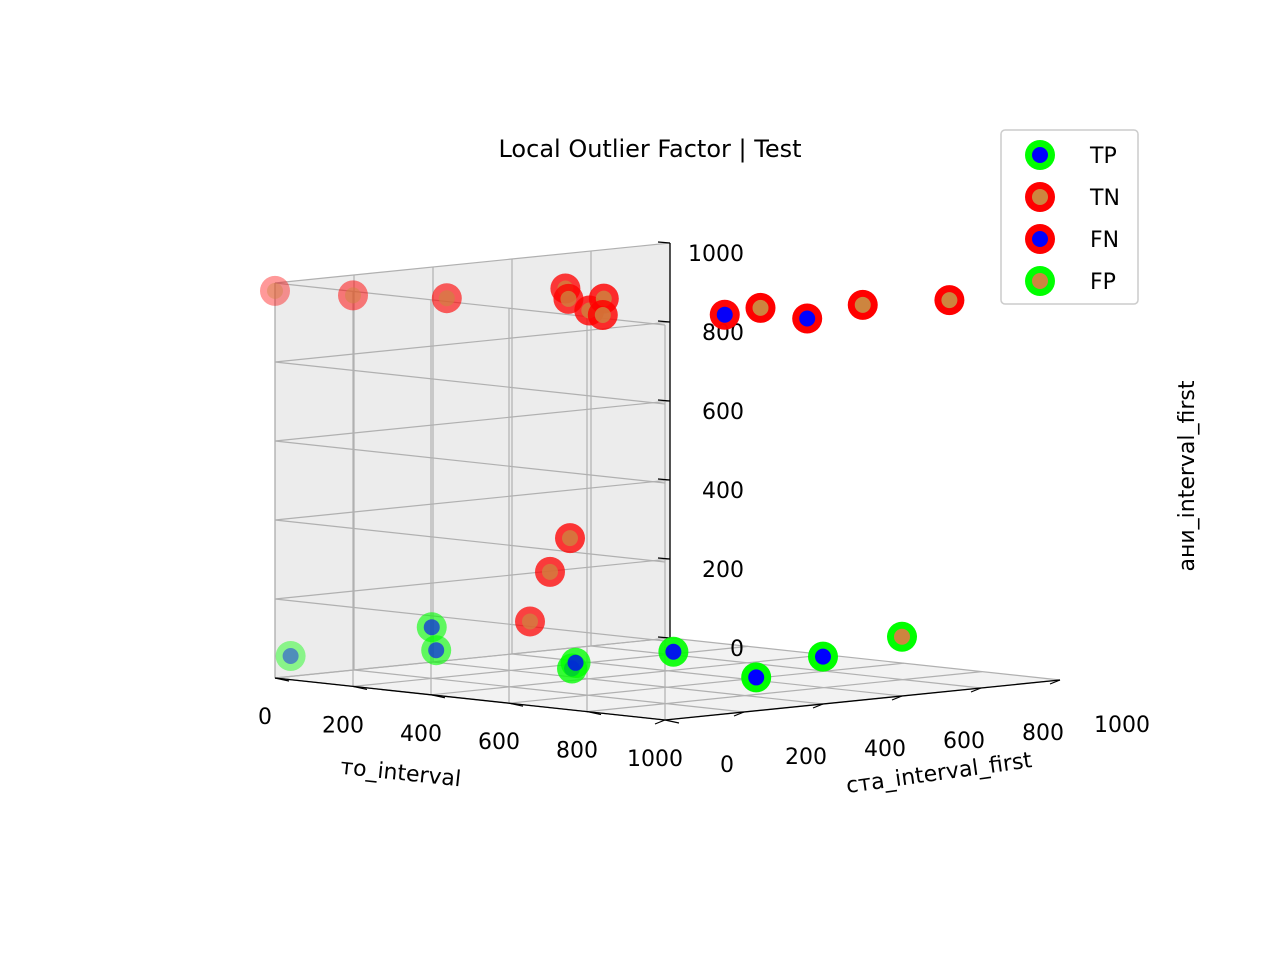  What do you see at coordinates (1187, 475) in the screenshot?
I see `z-axis-label: ани_interval_first` at bounding box center [1187, 475].